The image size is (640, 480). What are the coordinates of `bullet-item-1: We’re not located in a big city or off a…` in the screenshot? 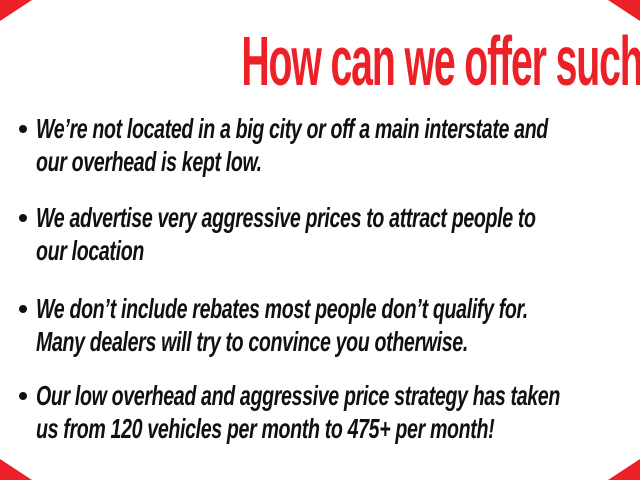 It's located at (321, 145).